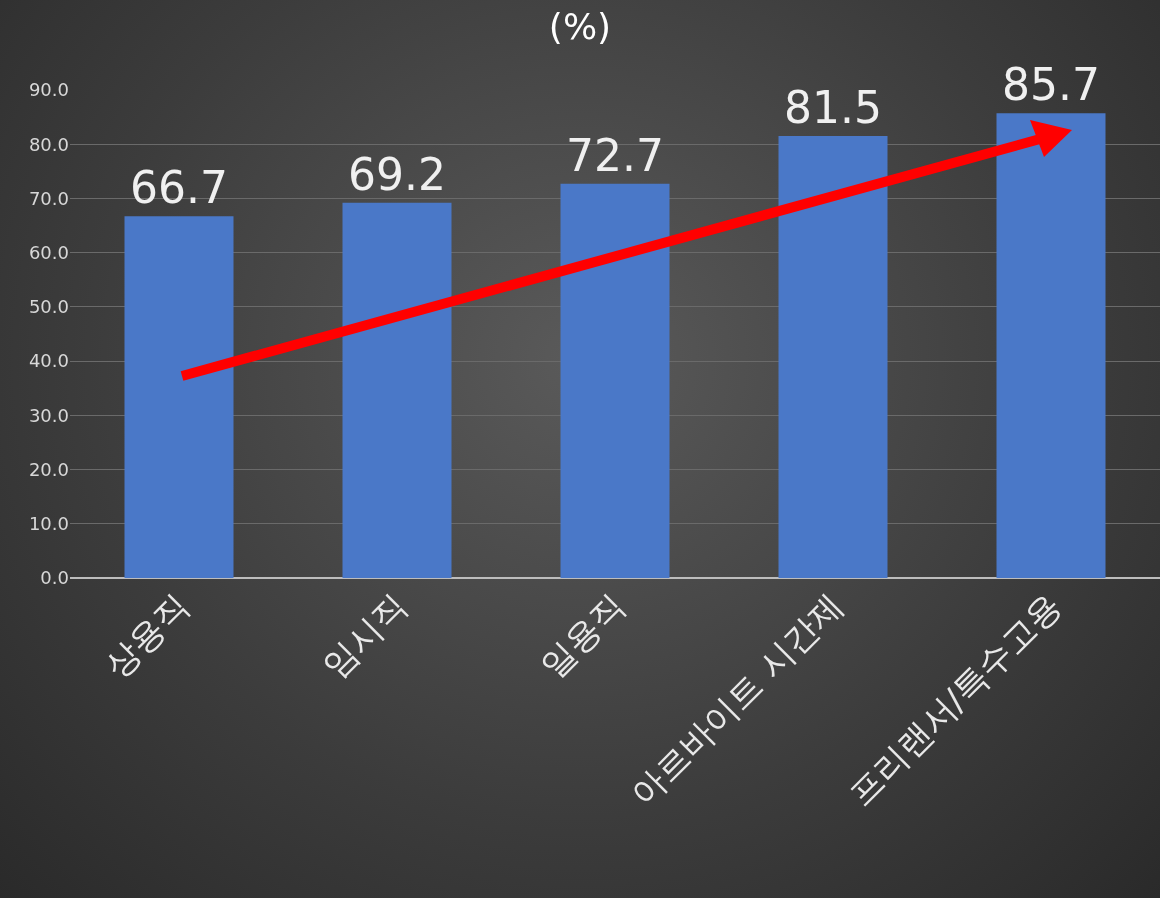 The image size is (1160, 898). Describe the element at coordinates (615, 155) in the screenshot. I see `data-label: 72.7` at that location.